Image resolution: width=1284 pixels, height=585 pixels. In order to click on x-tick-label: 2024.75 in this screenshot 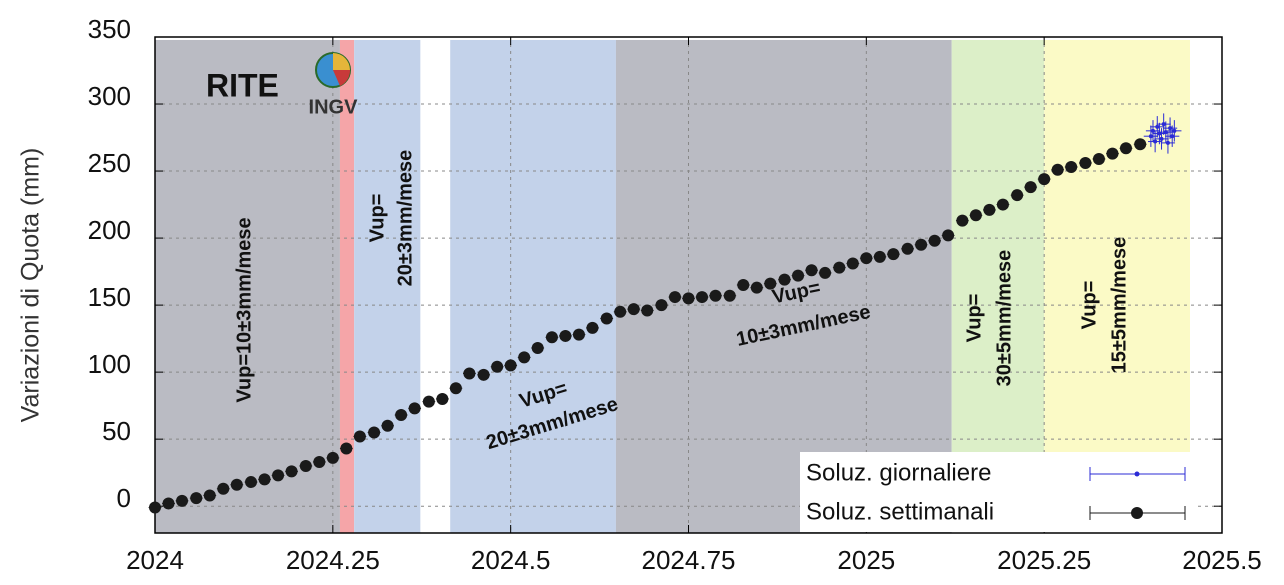, I will do `click(689, 560)`.